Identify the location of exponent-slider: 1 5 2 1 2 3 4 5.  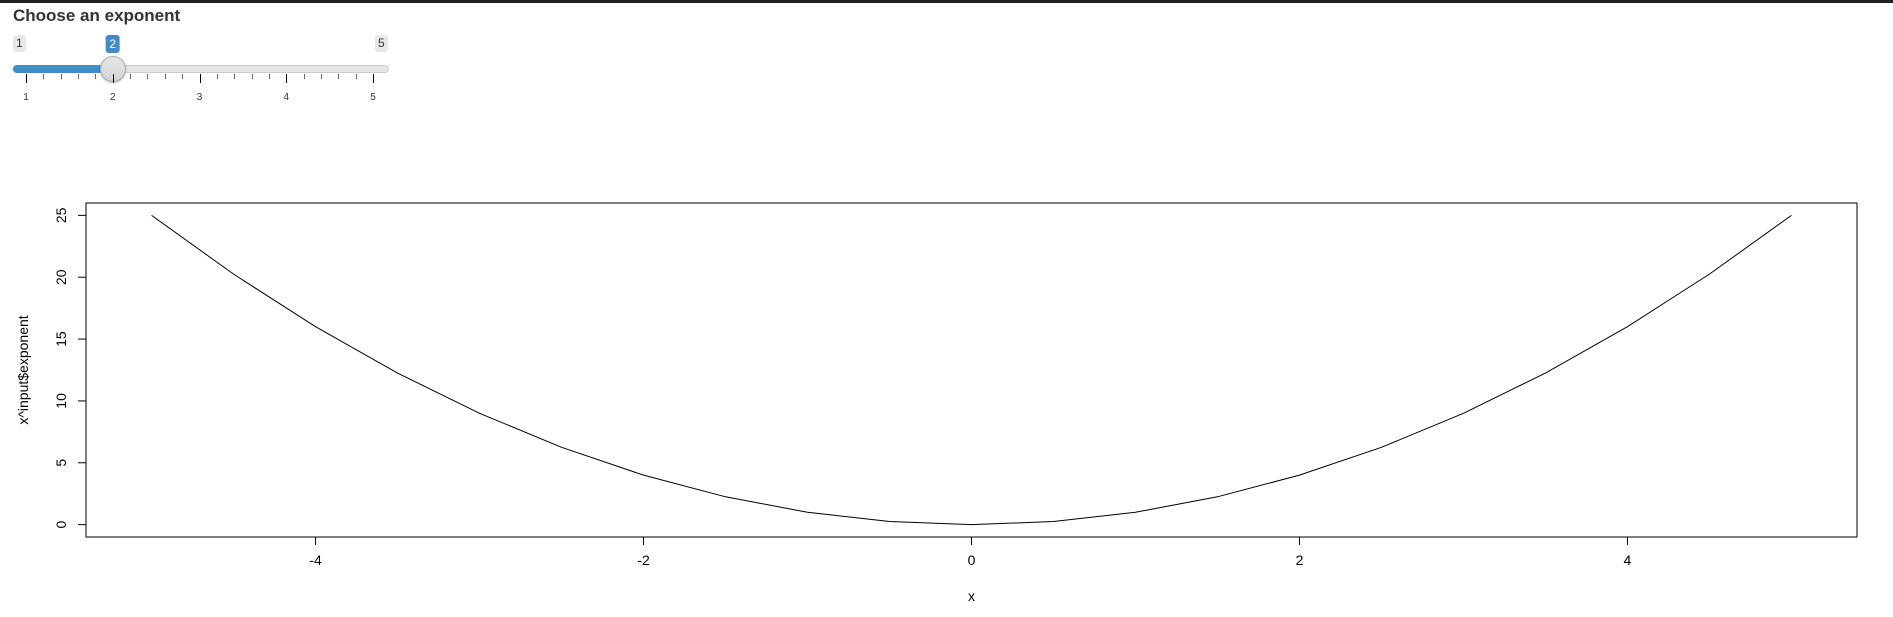
(201, 72).